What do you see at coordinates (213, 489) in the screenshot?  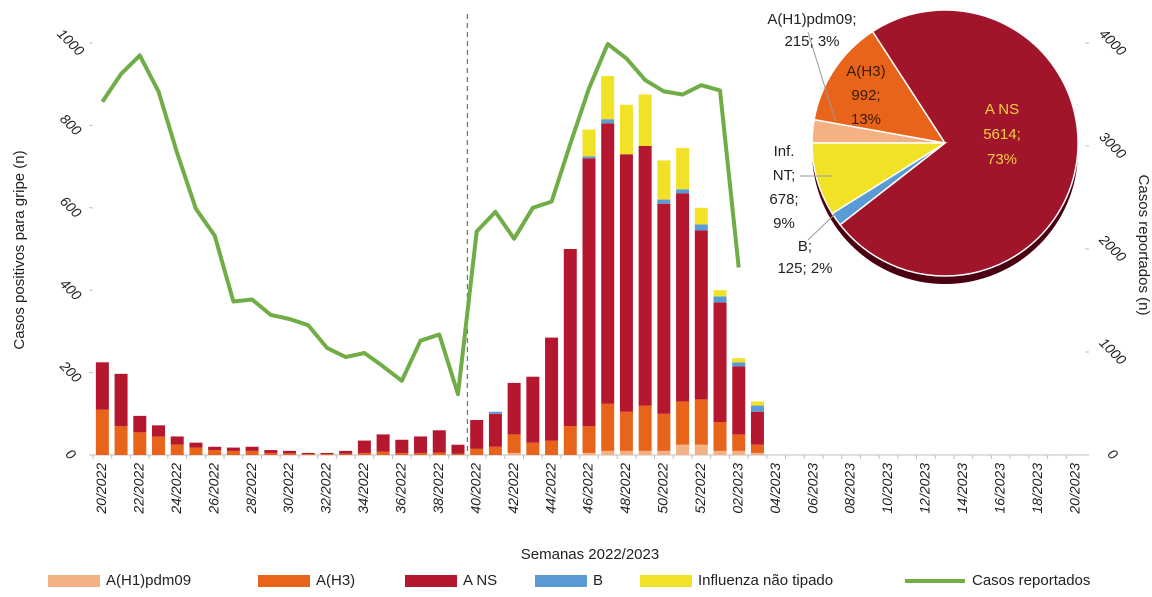 I see `x-tick-label: 26/2022` at bounding box center [213, 489].